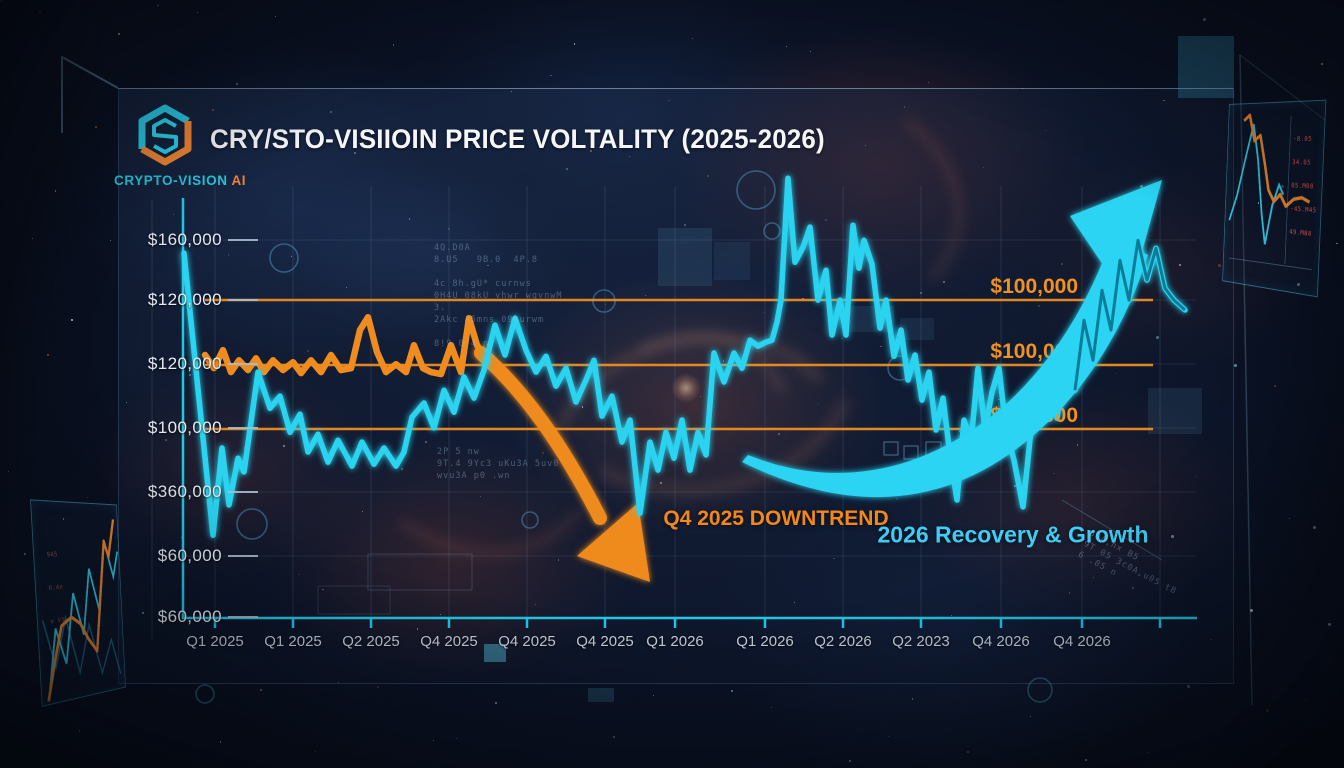 This screenshot has height=768, width=1344. What do you see at coordinates (527, 641) in the screenshot?
I see `x-axis-label-4: Q4 2025` at bounding box center [527, 641].